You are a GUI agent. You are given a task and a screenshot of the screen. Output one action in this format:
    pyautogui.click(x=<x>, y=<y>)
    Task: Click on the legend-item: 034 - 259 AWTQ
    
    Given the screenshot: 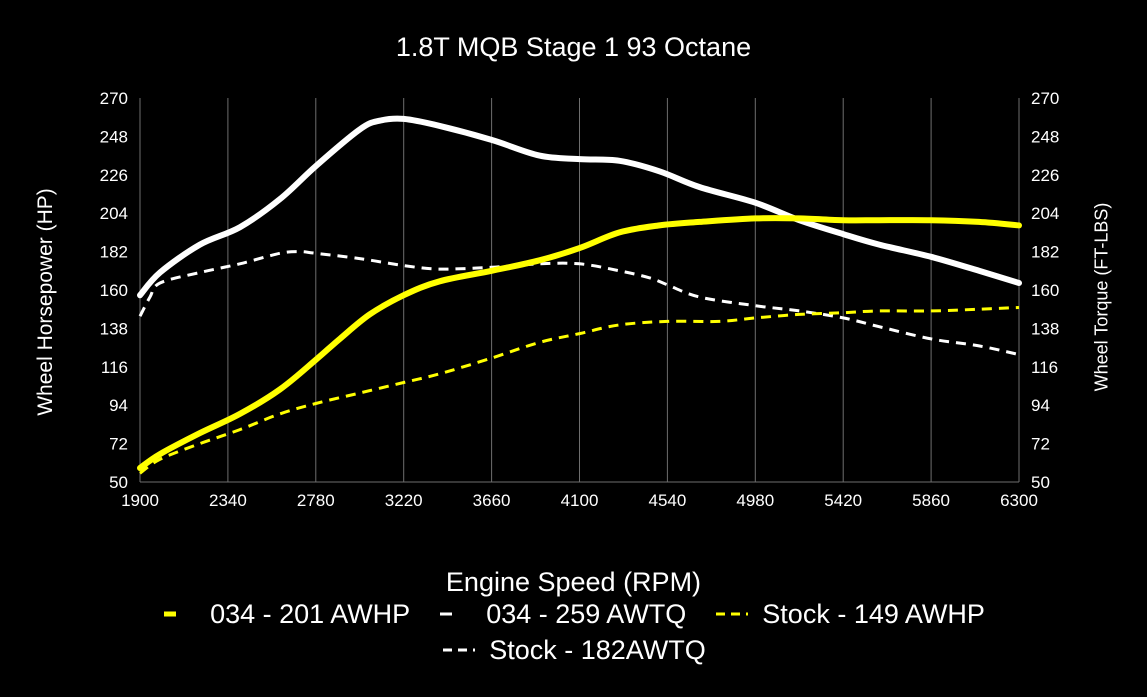 What is the action you would take?
    pyautogui.click(x=562, y=614)
    